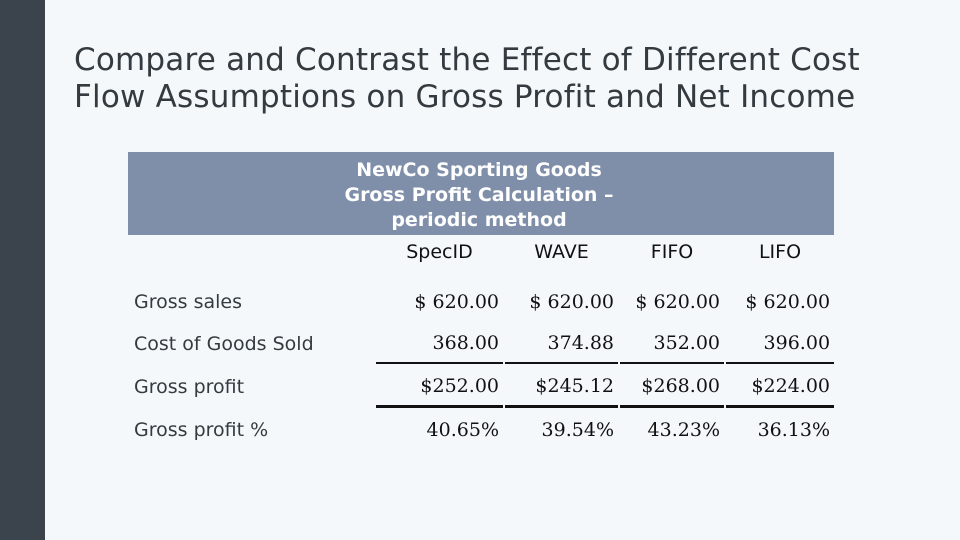  What do you see at coordinates (479, 170) in the screenshot?
I see `table-header-line: NewCo Sporting Goods` at bounding box center [479, 170].